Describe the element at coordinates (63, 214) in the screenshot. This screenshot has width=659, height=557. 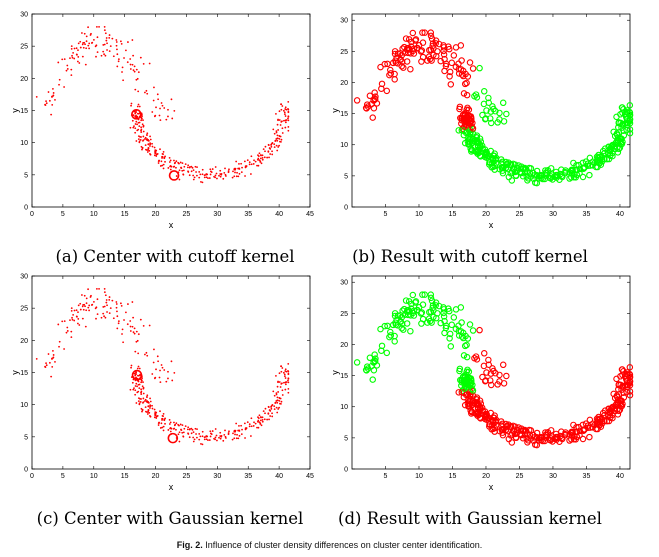
I see `x-tick-label: 5` at that location.